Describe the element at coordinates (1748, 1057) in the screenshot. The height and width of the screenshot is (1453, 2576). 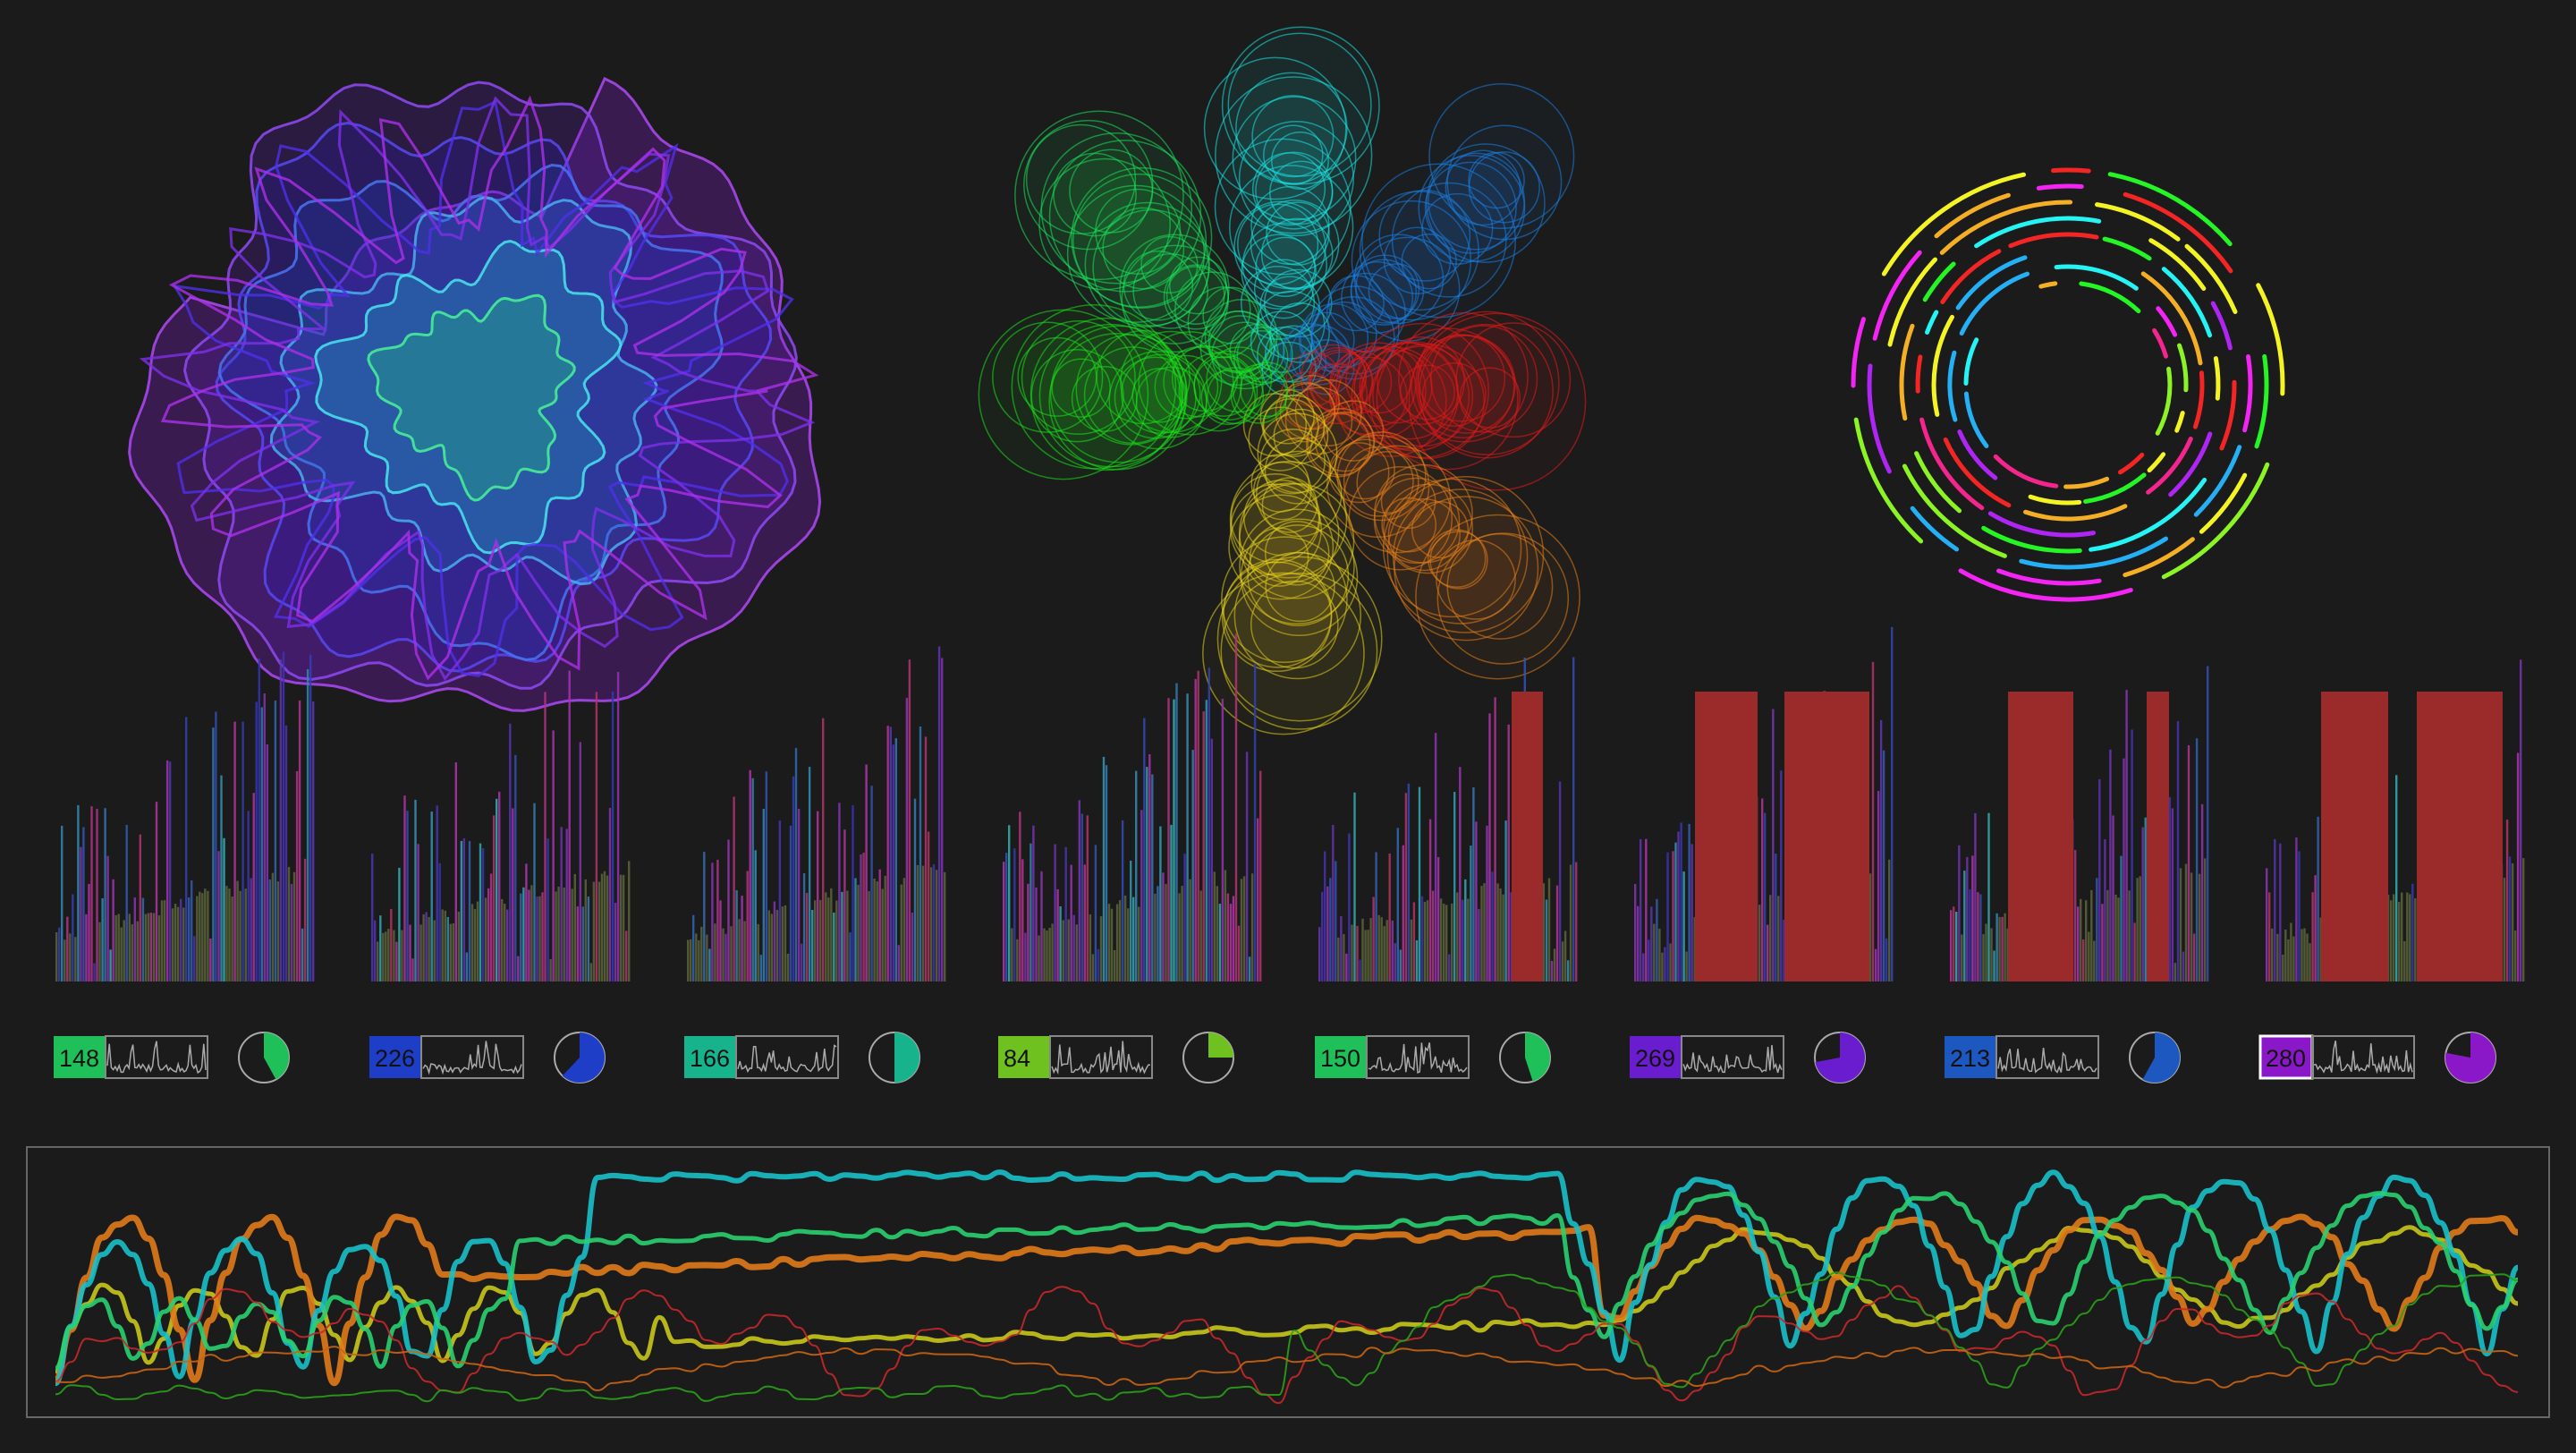
I see `panel-indicator: 269` at that location.